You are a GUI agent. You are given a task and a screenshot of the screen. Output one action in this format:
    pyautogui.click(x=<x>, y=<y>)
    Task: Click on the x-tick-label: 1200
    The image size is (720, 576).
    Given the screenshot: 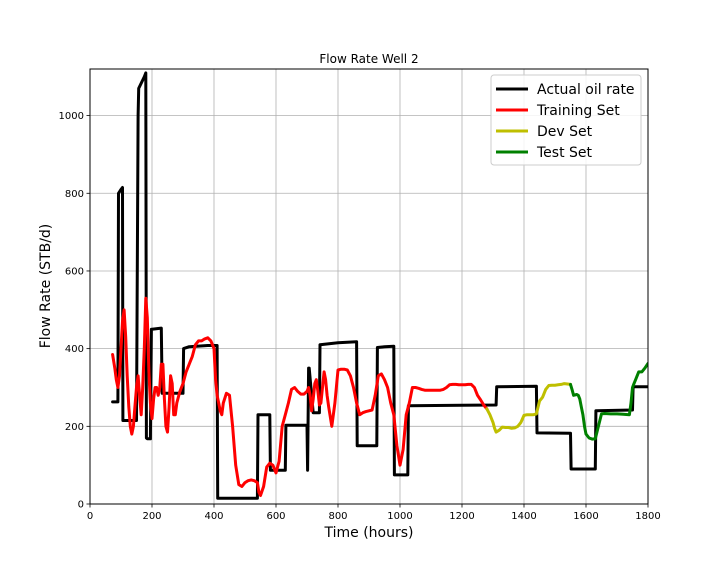 What is the action you would take?
    pyautogui.click(x=461, y=516)
    